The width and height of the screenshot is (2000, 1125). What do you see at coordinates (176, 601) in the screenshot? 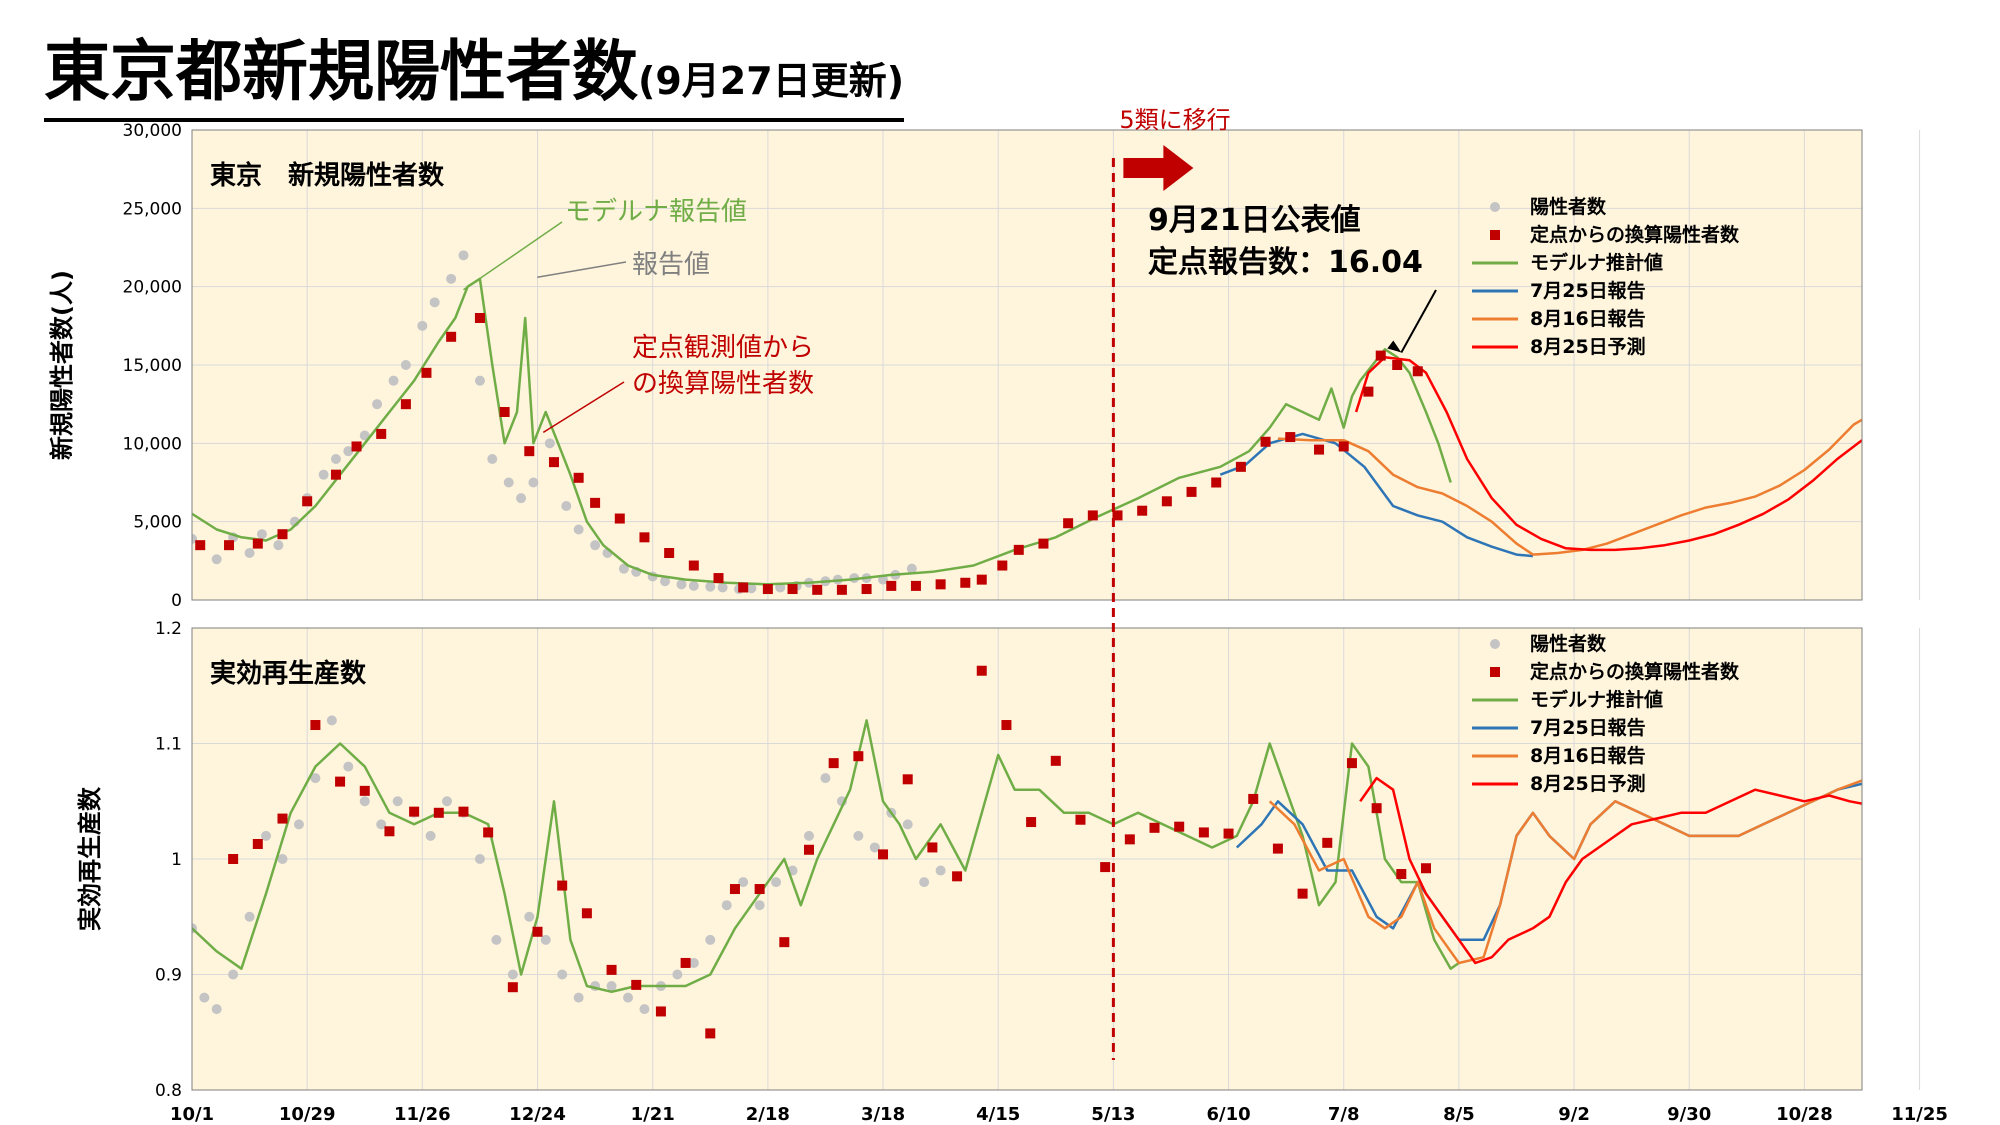
I see `cases-y-tick-label: 0` at bounding box center [176, 601].